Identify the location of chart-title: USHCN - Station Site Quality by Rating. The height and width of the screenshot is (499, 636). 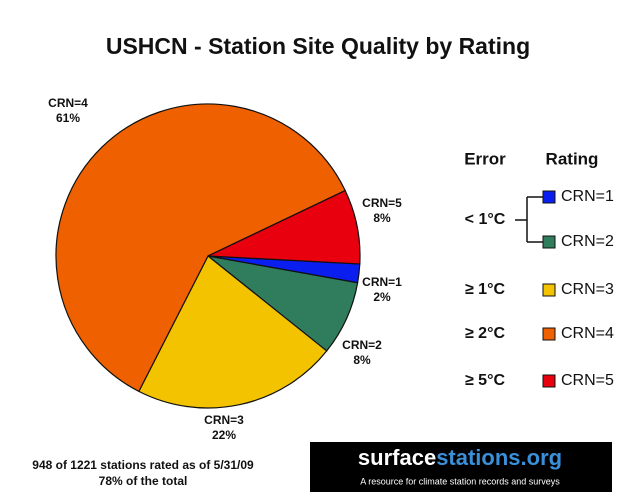
(318, 46).